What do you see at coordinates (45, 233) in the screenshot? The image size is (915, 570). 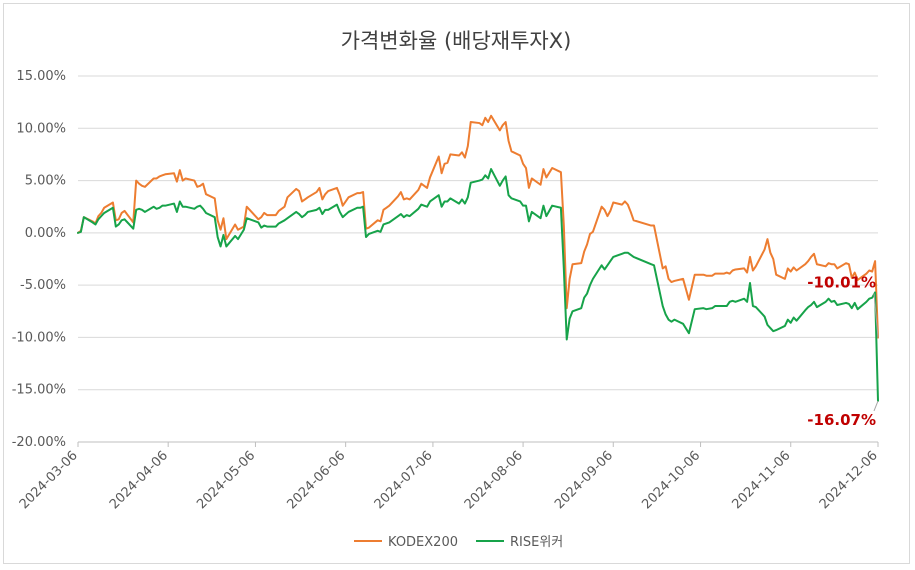 I see `y-tick-label: 0.00%` at bounding box center [45, 233].